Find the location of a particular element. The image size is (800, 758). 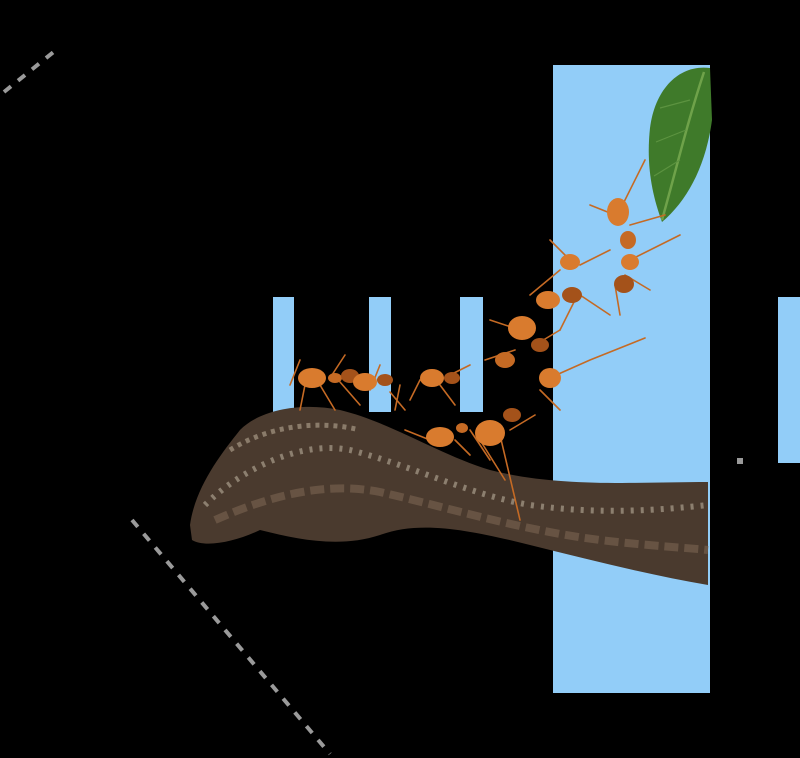

dashed-line-top-left is located at coordinates (30, 71).